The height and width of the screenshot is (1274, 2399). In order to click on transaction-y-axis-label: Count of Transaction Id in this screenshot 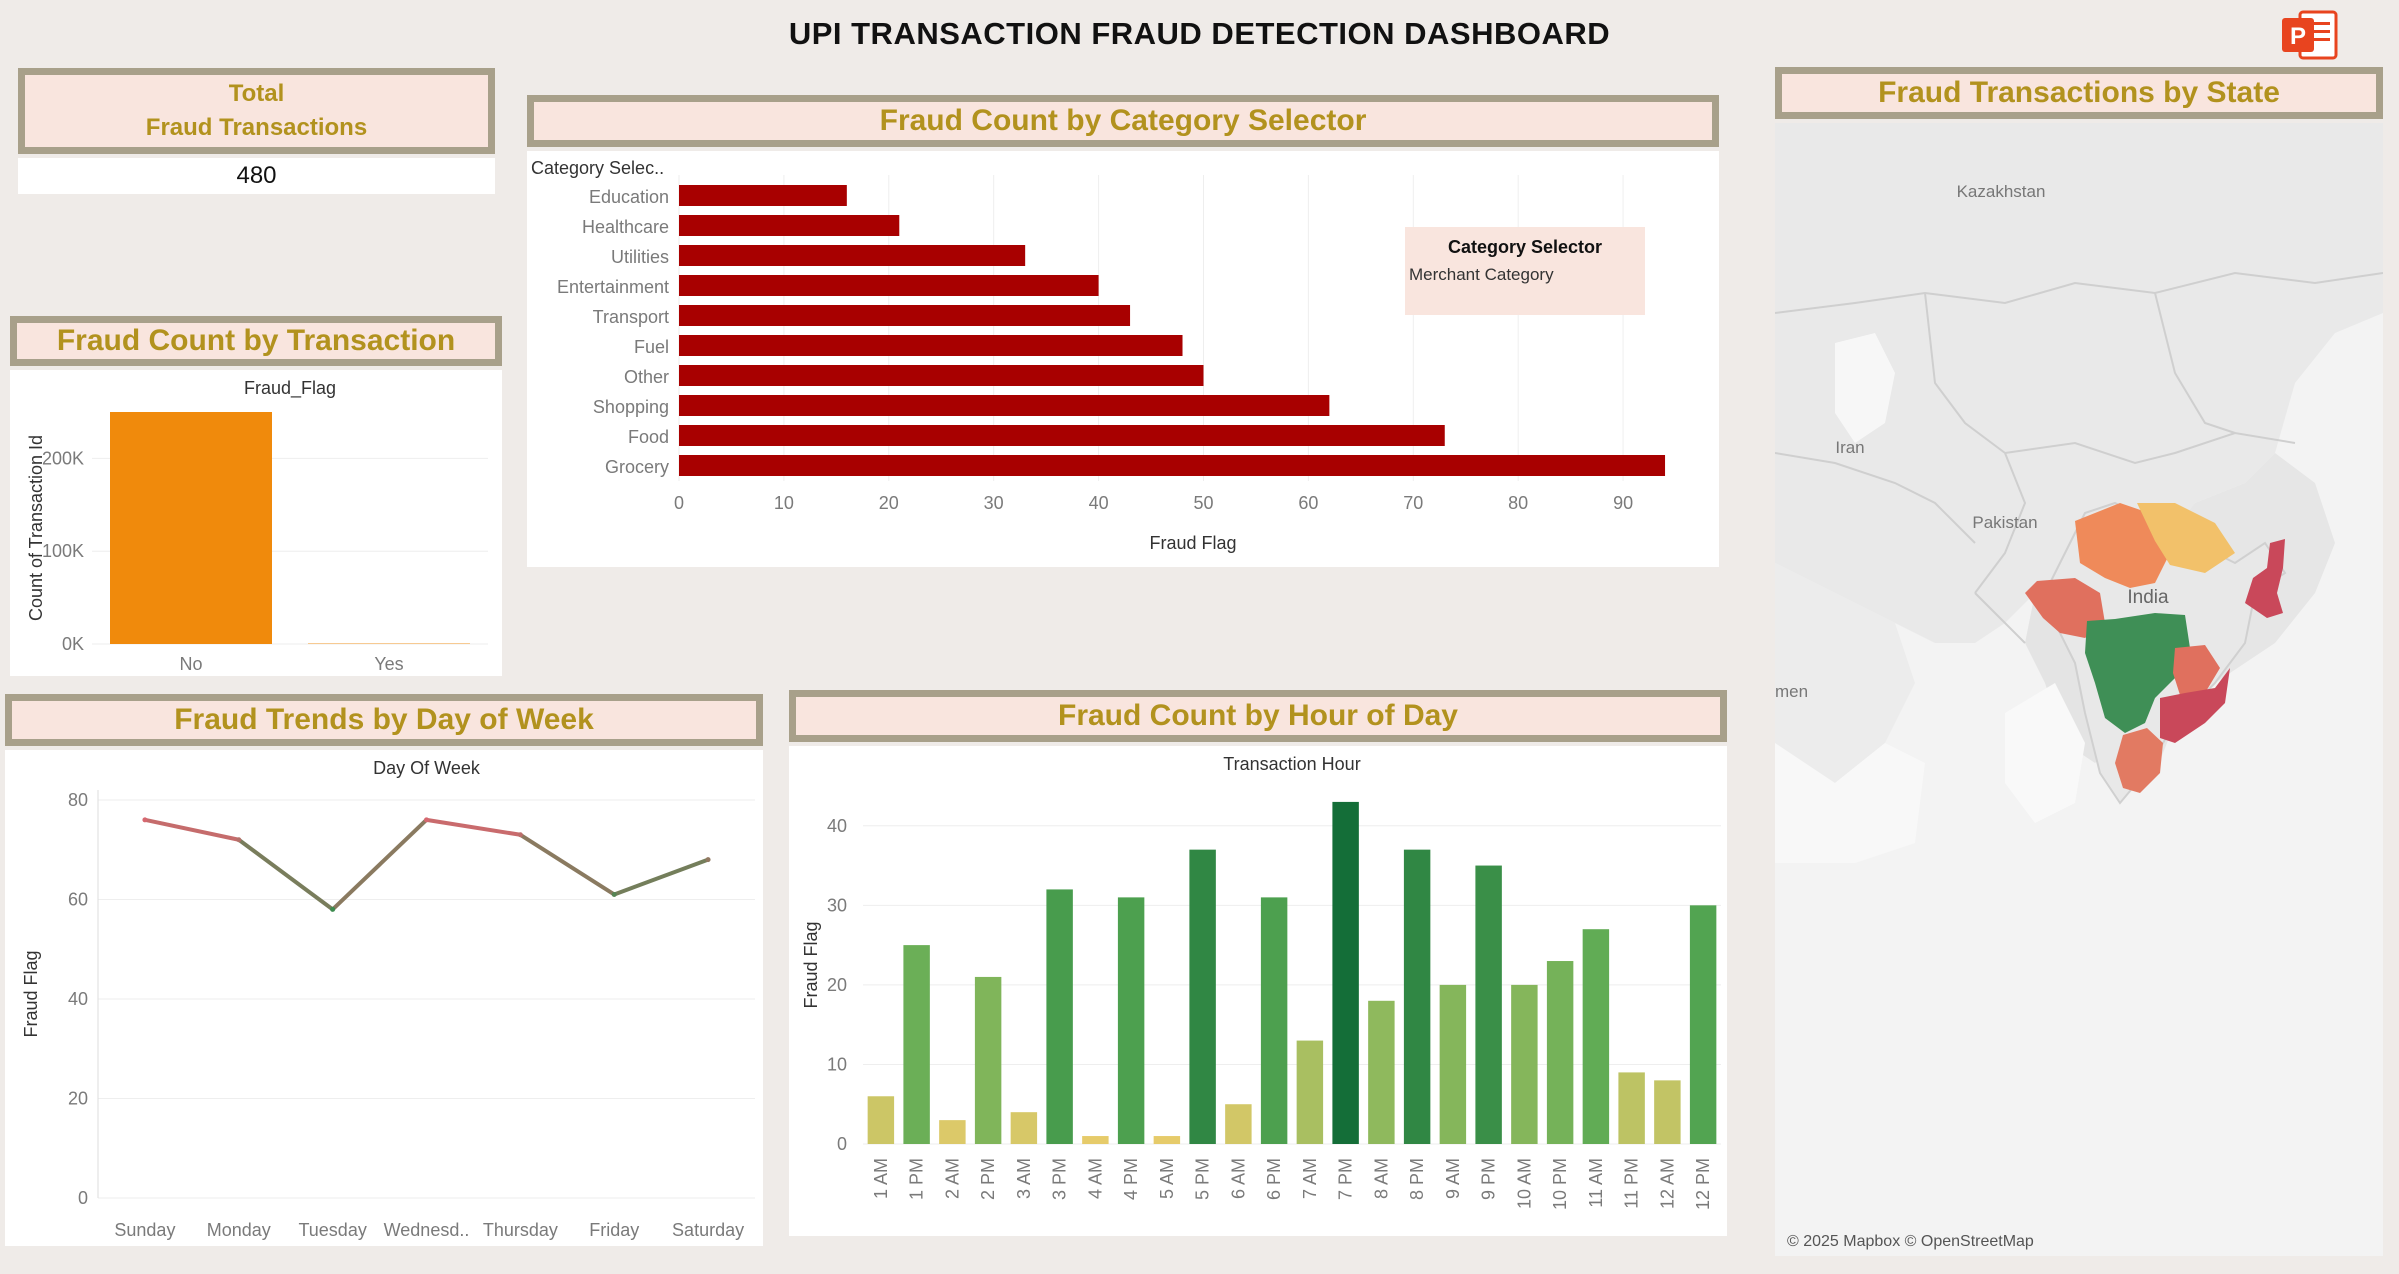, I will do `click(36, 528)`.